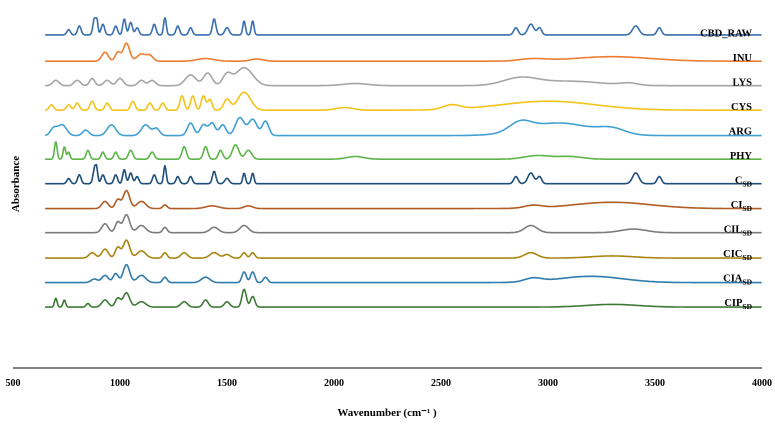 The width and height of the screenshot is (775, 431). I want to click on series-label: CICSD, so click(737, 255).